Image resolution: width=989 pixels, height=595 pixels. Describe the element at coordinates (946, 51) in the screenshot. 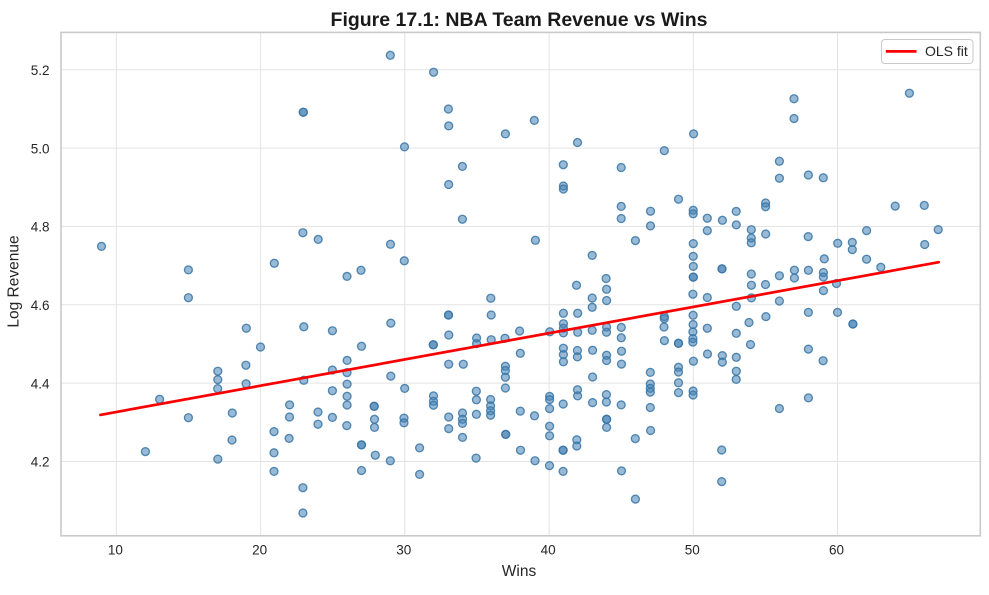

I see `svg-text: OLS fit` at that location.